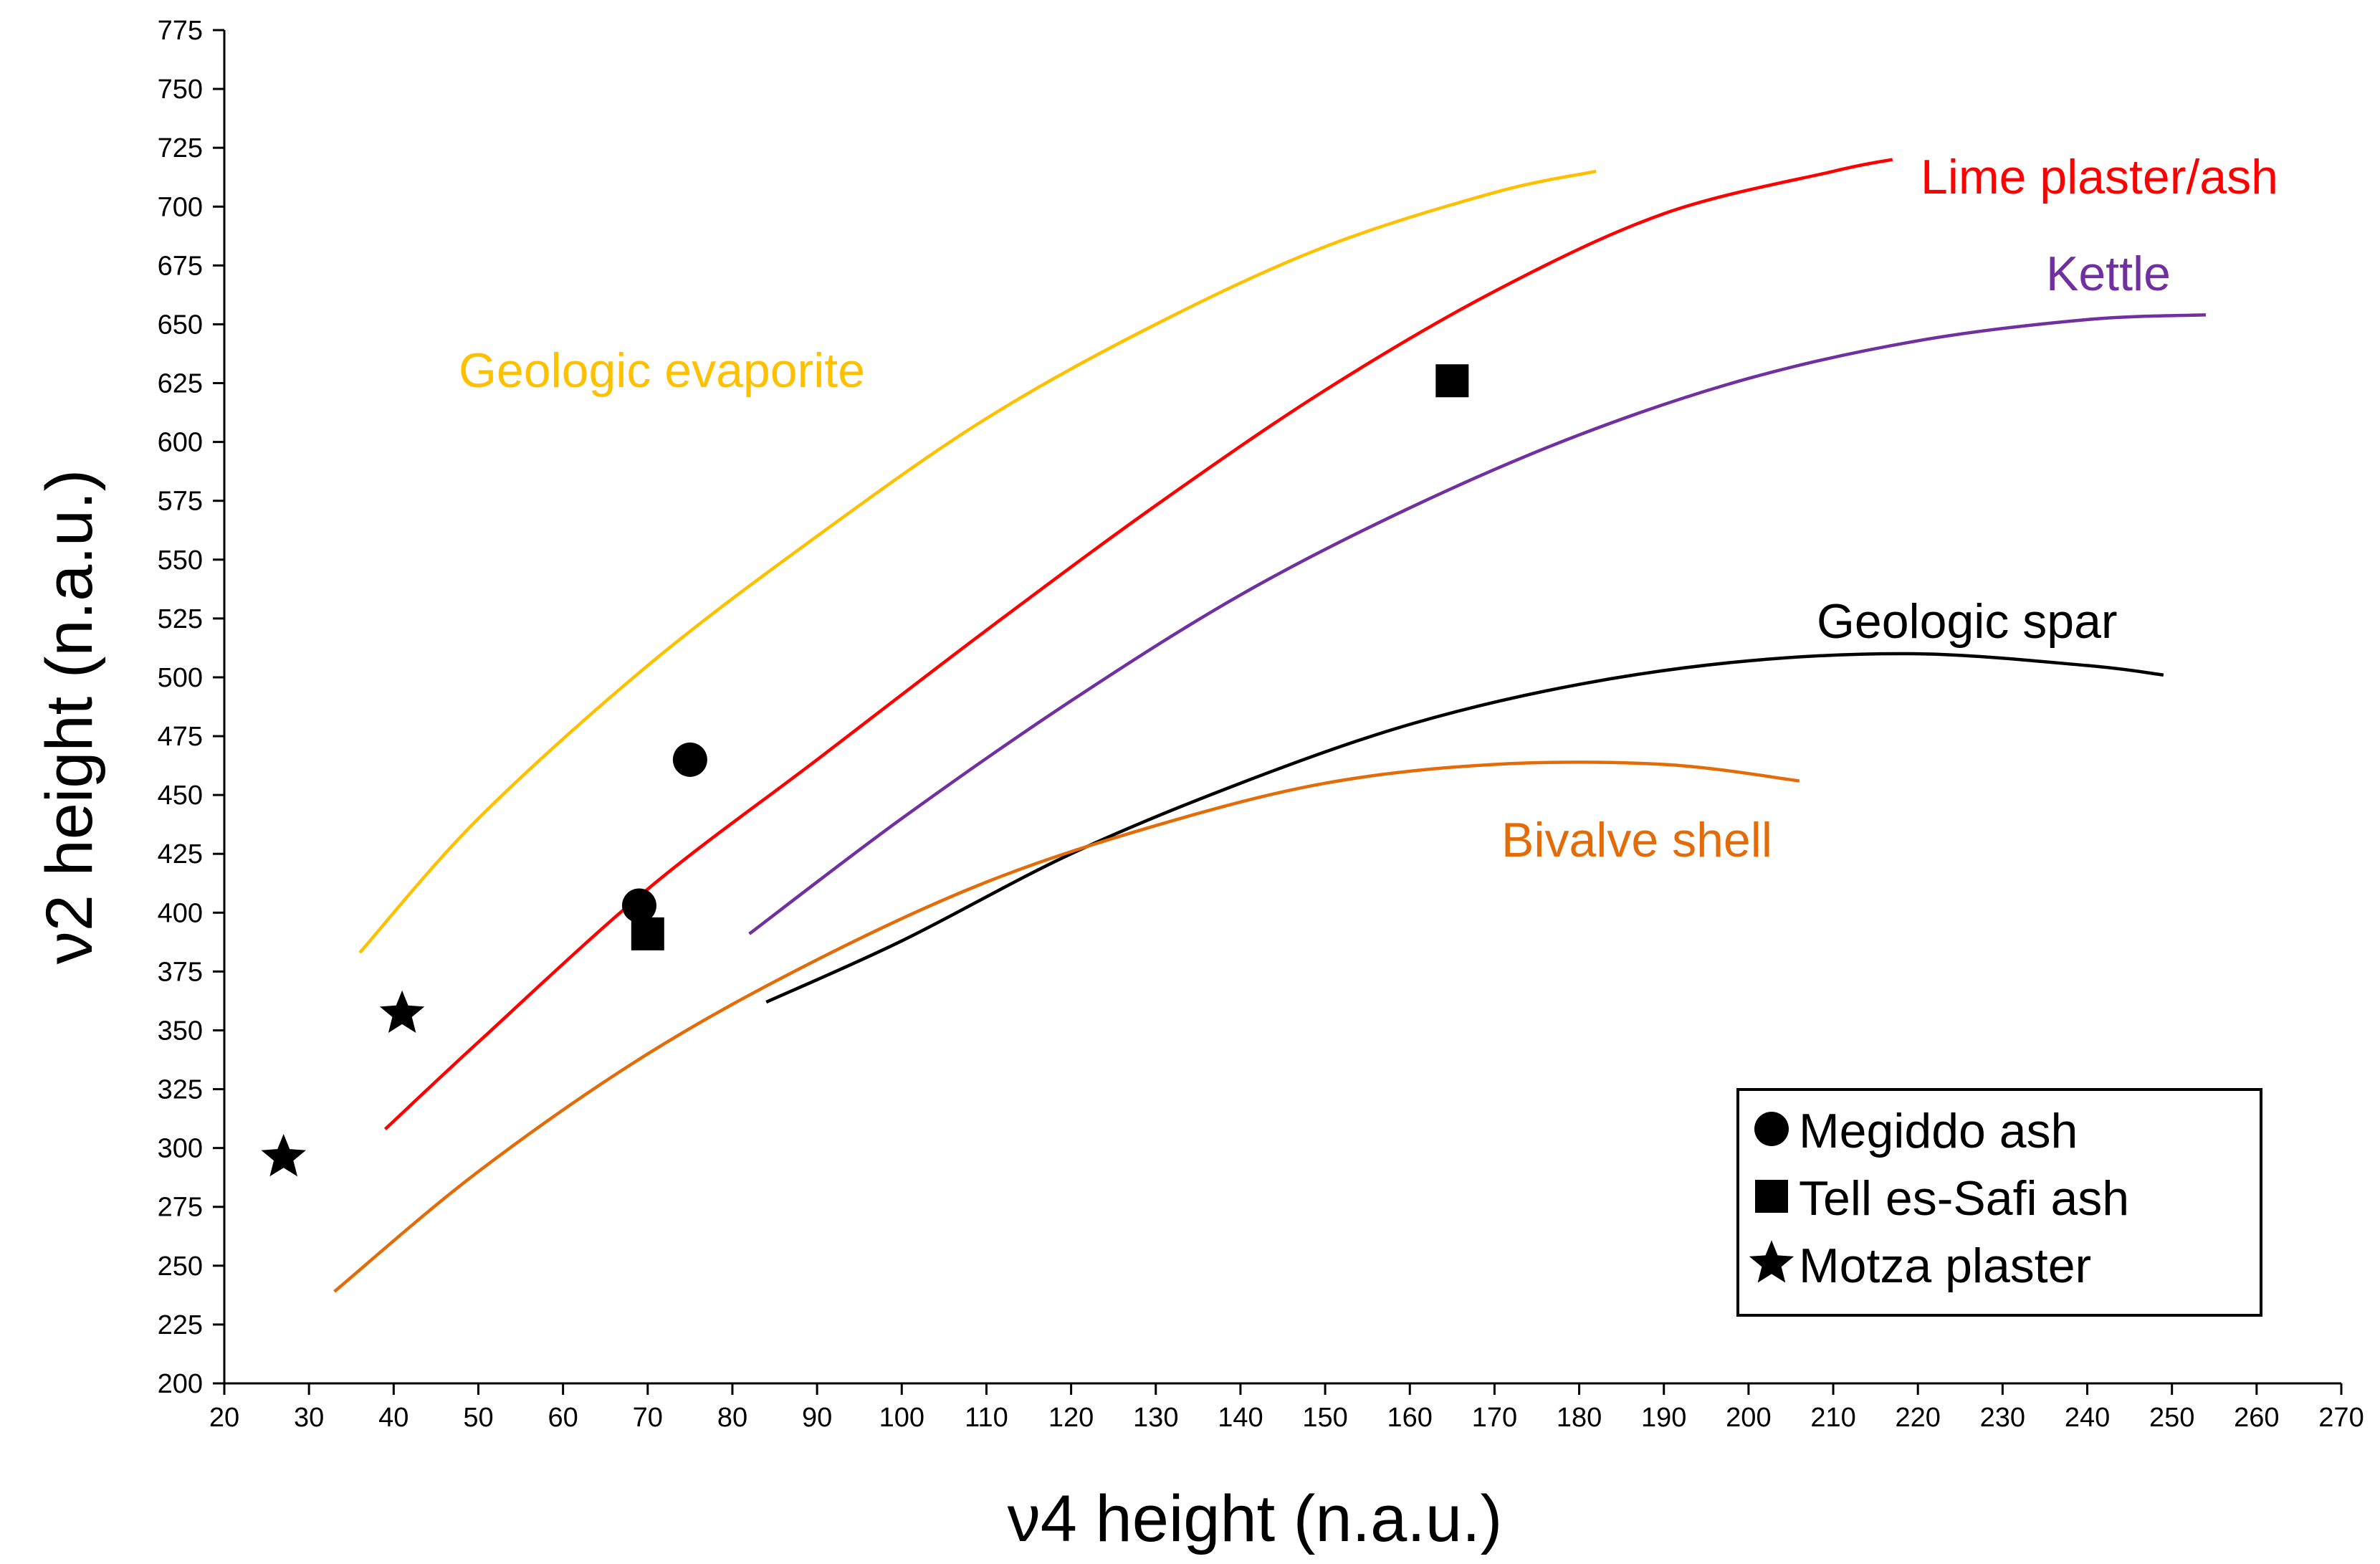  I want to click on curve-label: Lime plaster/ash, so click(2099, 177).